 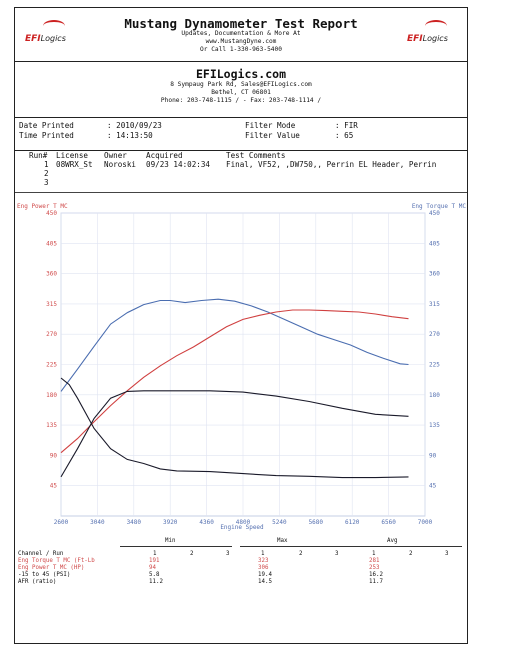 I want to click on report-title: Mustang Dynamometer Test Report, so click(x=241, y=23).